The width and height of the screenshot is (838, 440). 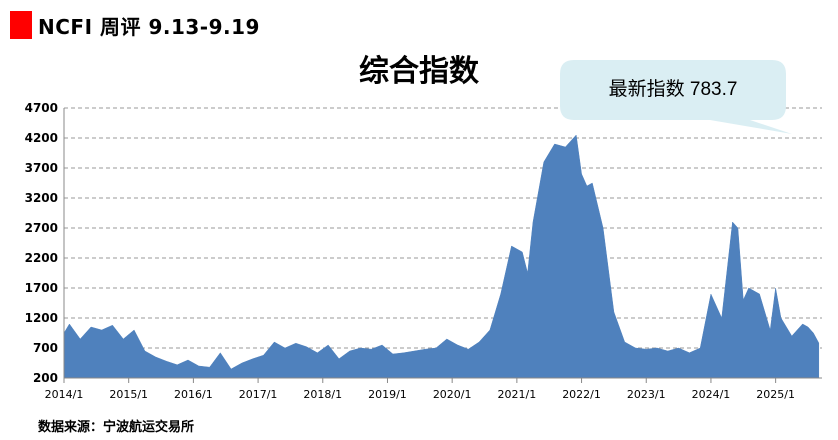 What do you see at coordinates (41, 258) in the screenshot?
I see `y-tick-label: 2200` at bounding box center [41, 258].